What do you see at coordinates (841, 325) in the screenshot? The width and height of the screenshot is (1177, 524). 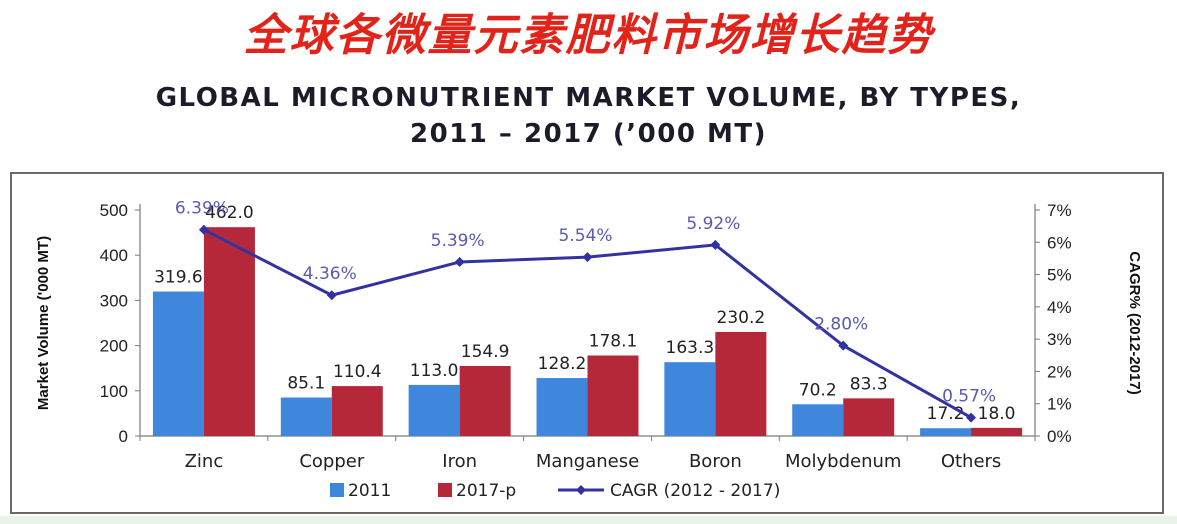 I see `cagr-label: 2.80%` at bounding box center [841, 325].